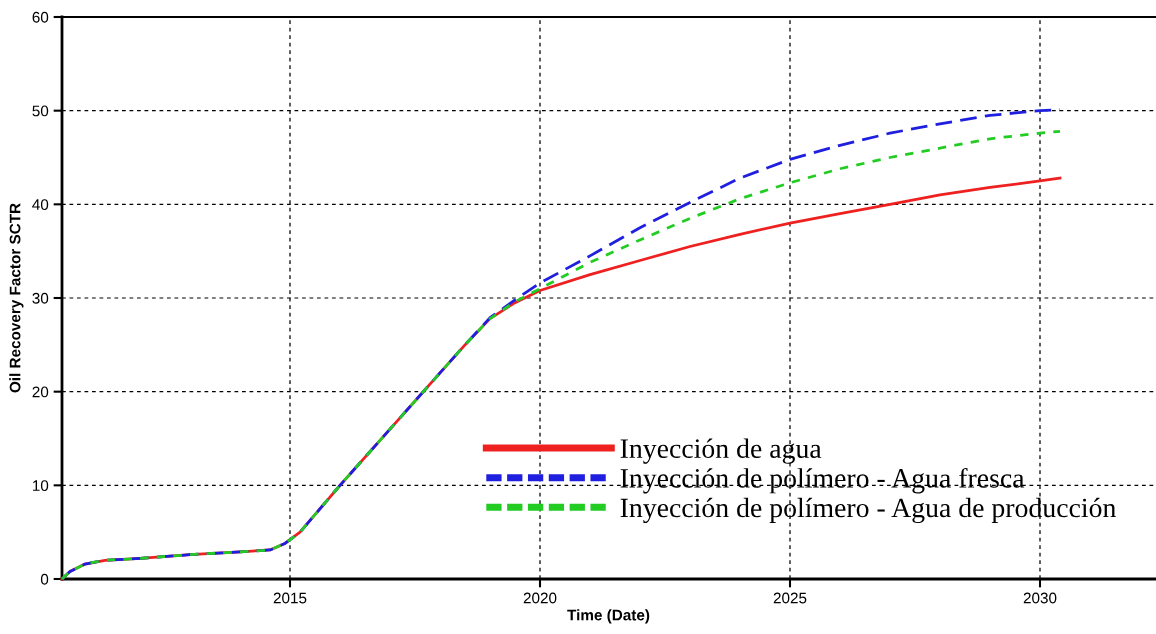 The width and height of the screenshot is (1156, 634). I want to click on legend-label: Inyección de polímero - Agua de producción, so click(868, 510).